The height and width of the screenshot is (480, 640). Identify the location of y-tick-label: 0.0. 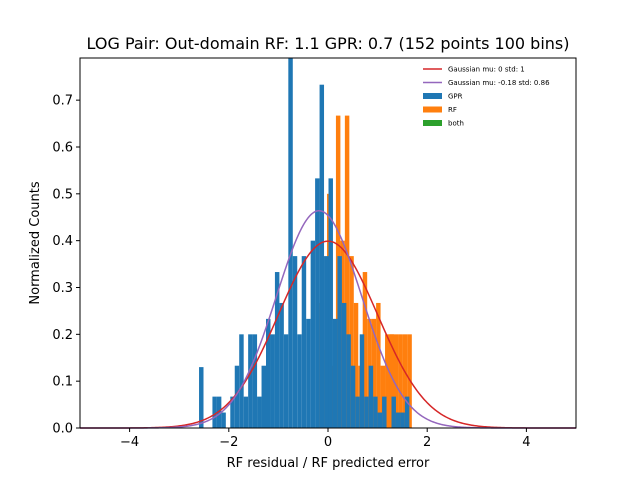
(62, 429).